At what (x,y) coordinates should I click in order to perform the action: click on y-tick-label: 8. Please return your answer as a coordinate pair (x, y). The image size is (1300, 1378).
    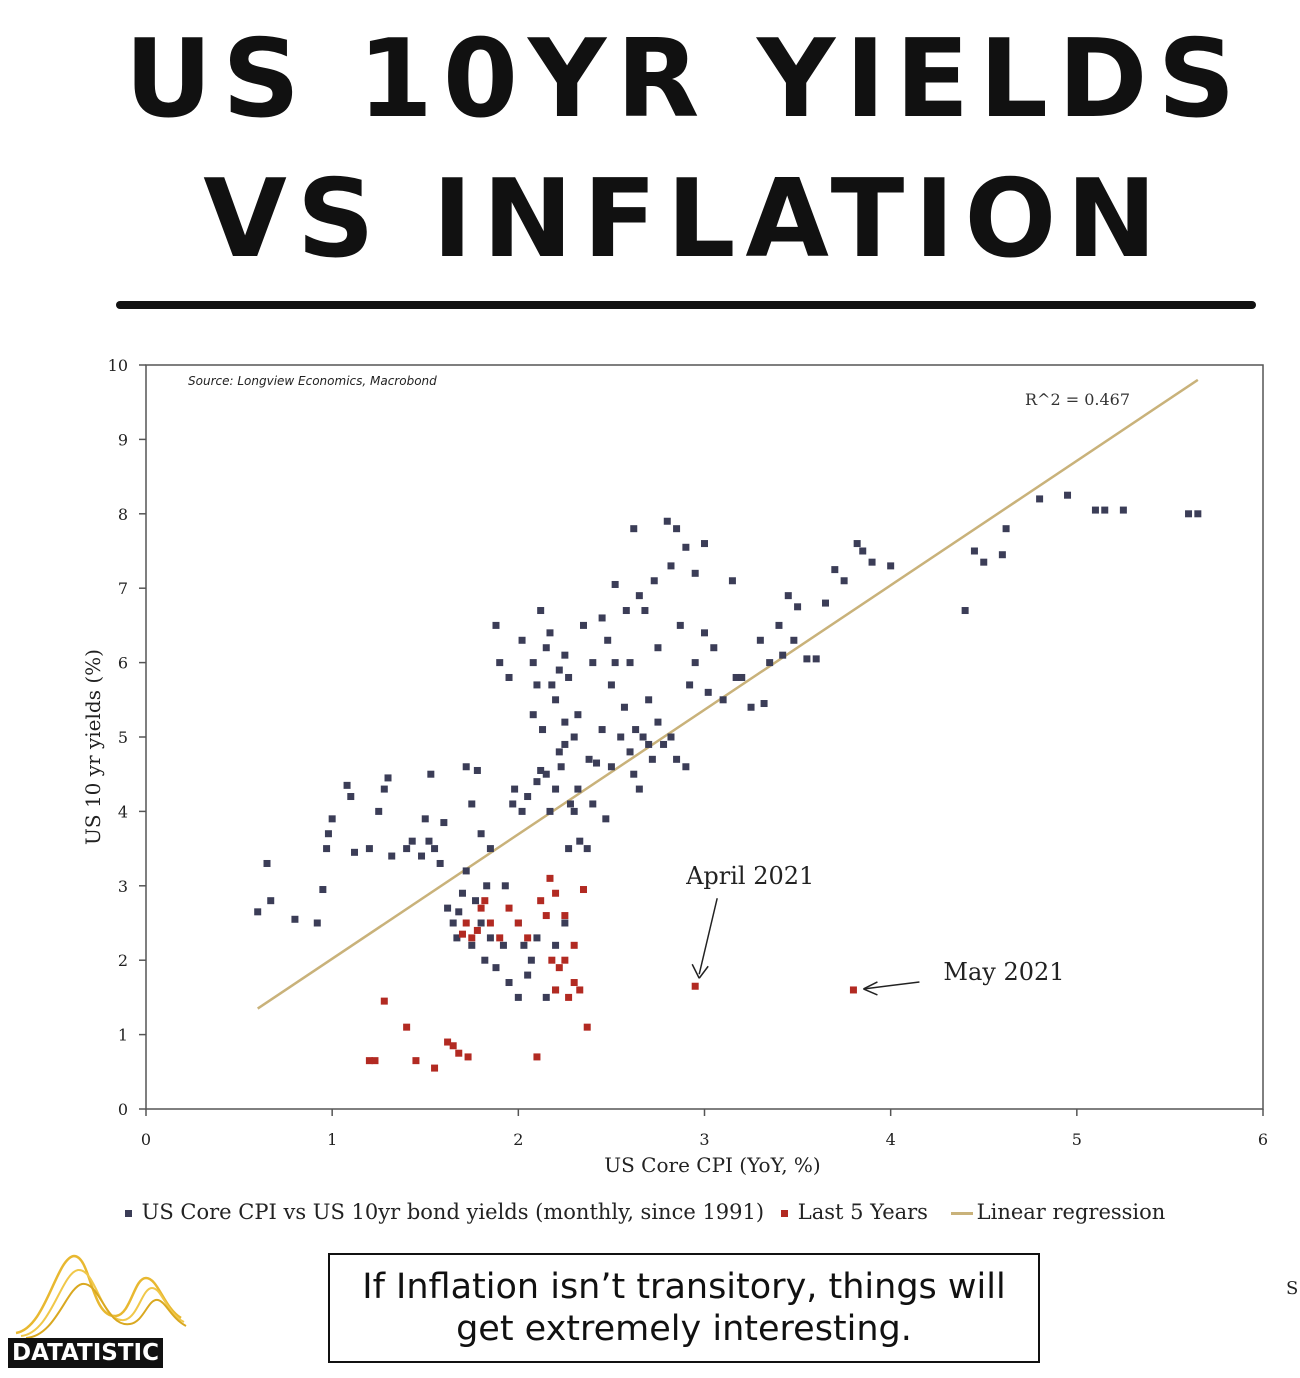
    Looking at the image, I should click on (123, 514).